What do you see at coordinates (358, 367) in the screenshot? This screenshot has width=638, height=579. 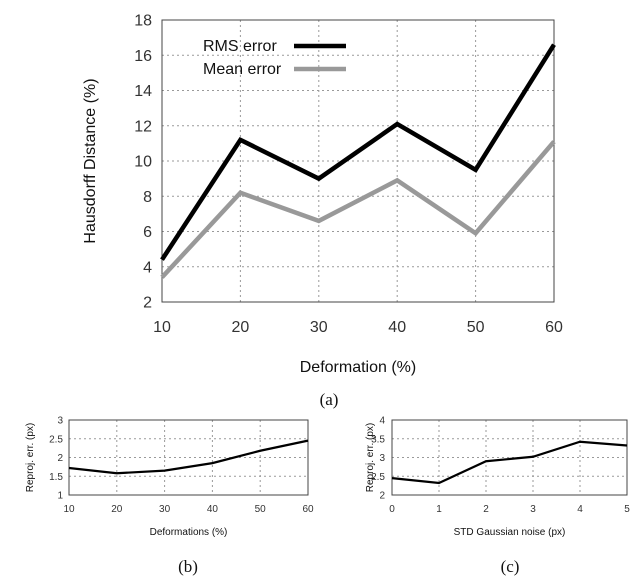 I see `x-axis-label: Deformation (%)` at bounding box center [358, 367].